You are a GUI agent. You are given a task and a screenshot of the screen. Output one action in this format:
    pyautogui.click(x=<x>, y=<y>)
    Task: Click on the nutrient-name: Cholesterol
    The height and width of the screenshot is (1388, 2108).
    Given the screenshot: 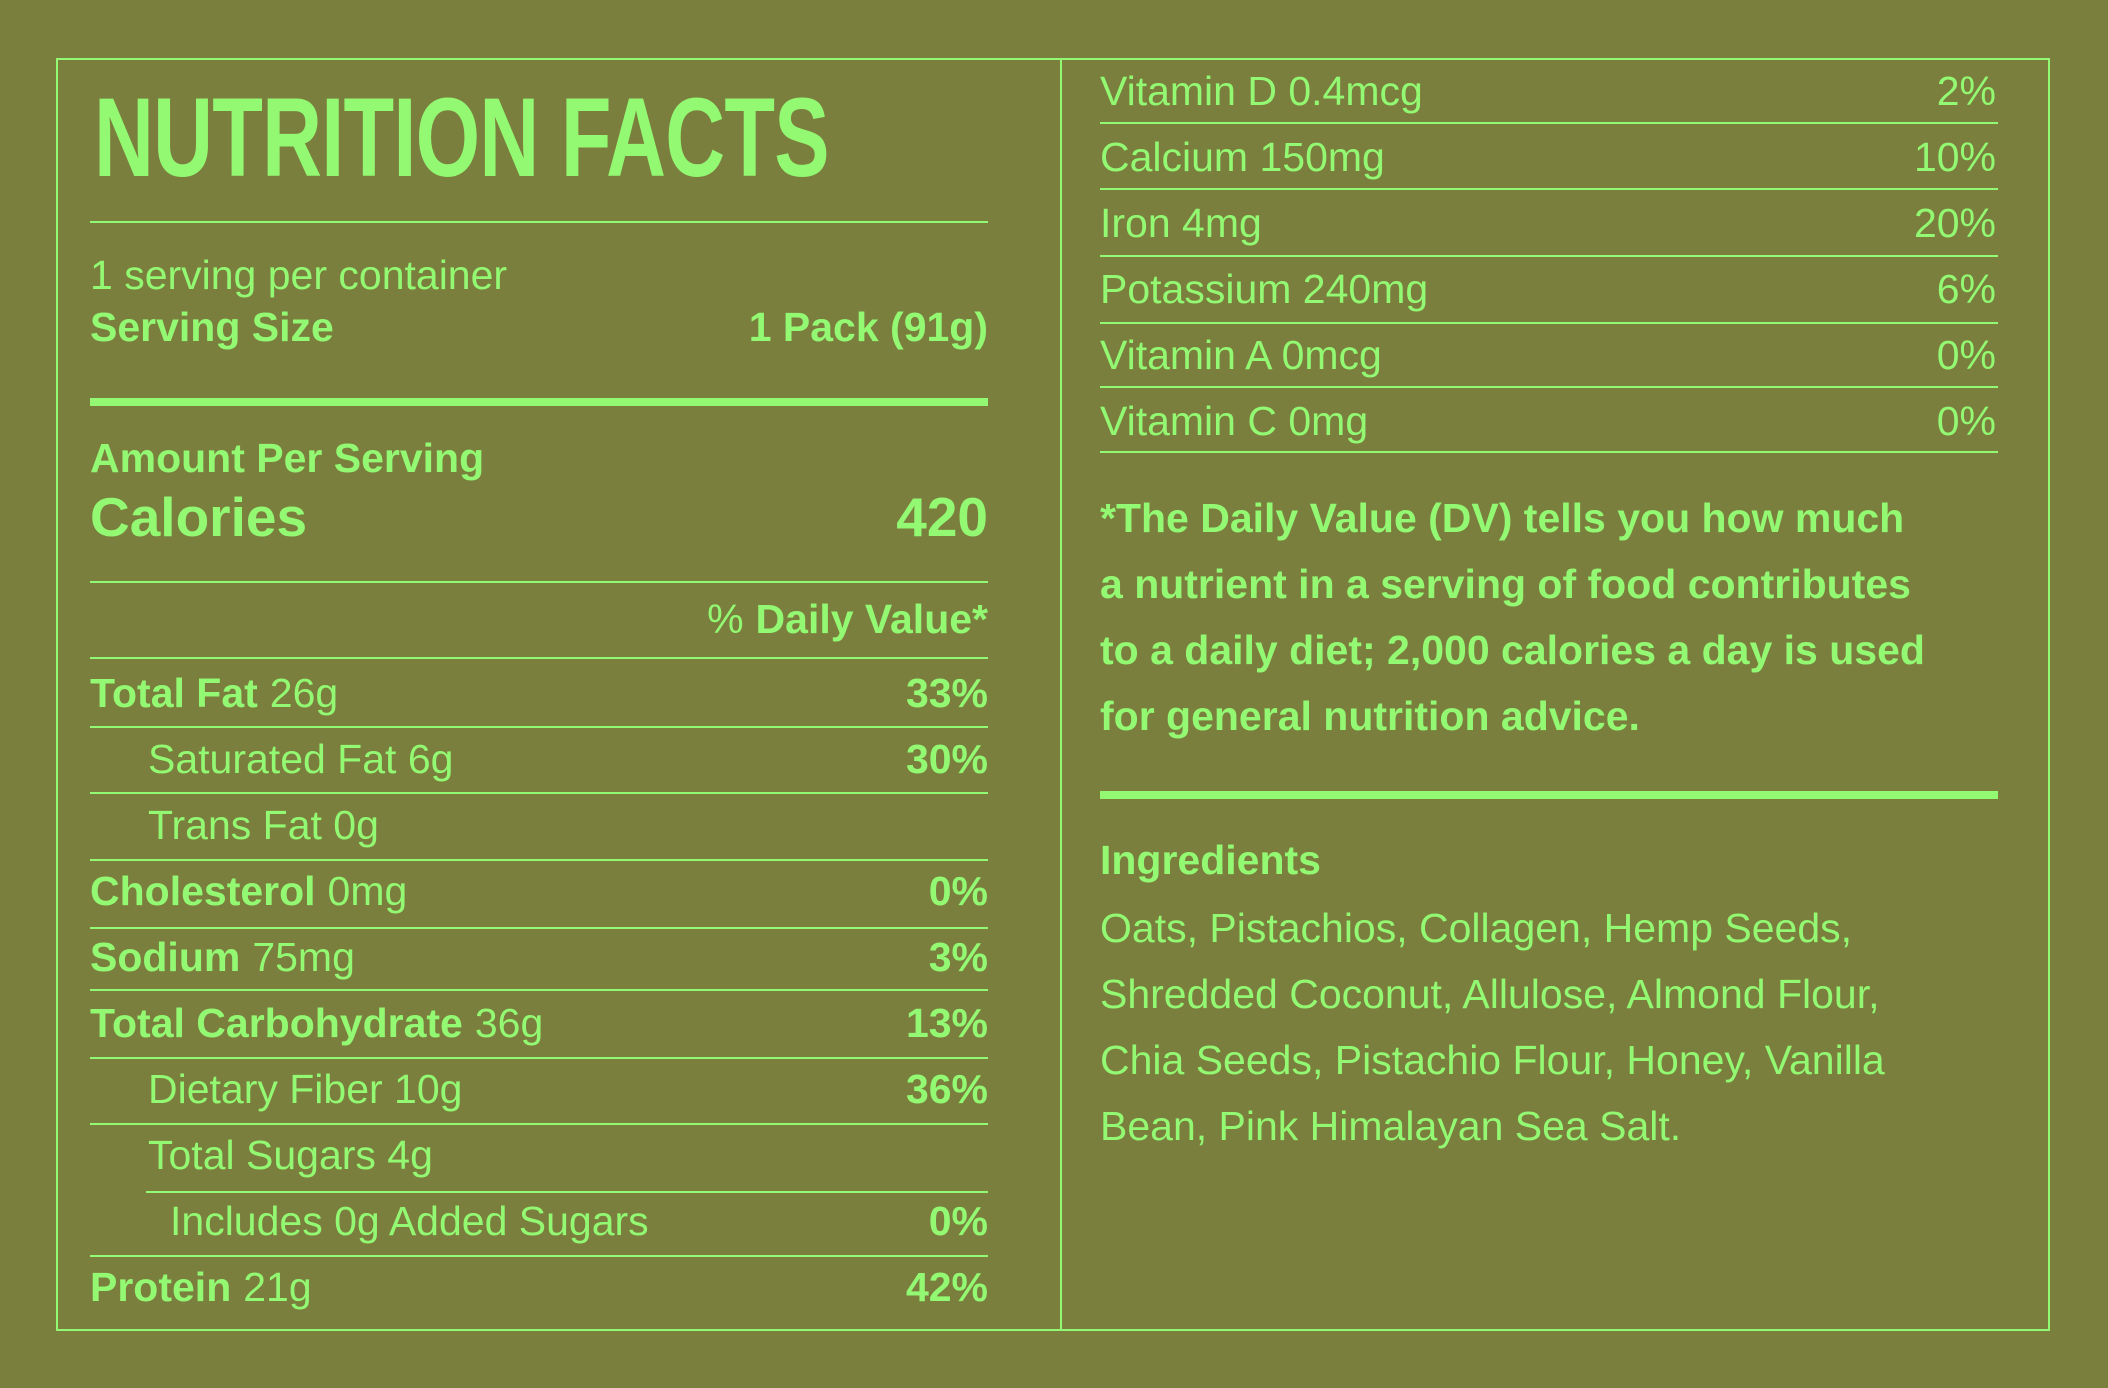 What is the action you would take?
    pyautogui.click(x=203, y=891)
    